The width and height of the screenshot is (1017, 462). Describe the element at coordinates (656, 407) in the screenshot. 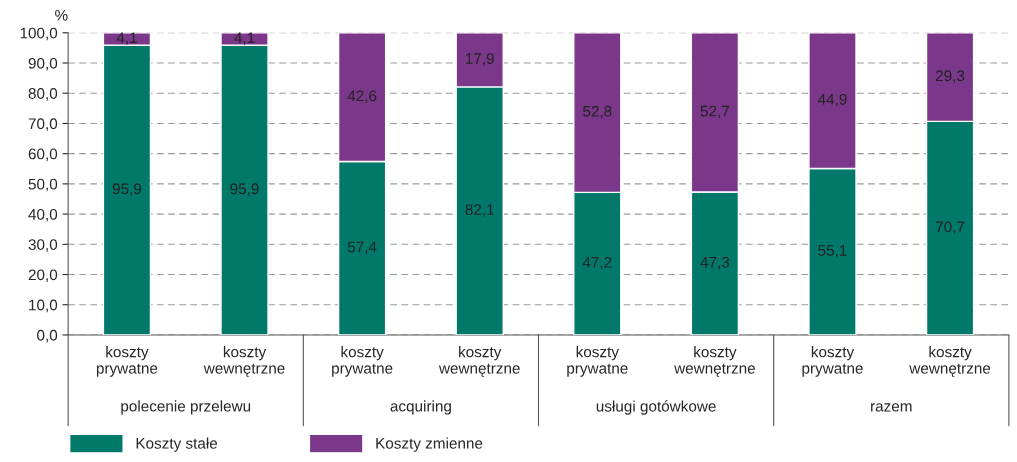

I see `text: usługi gotówkowe` at that location.